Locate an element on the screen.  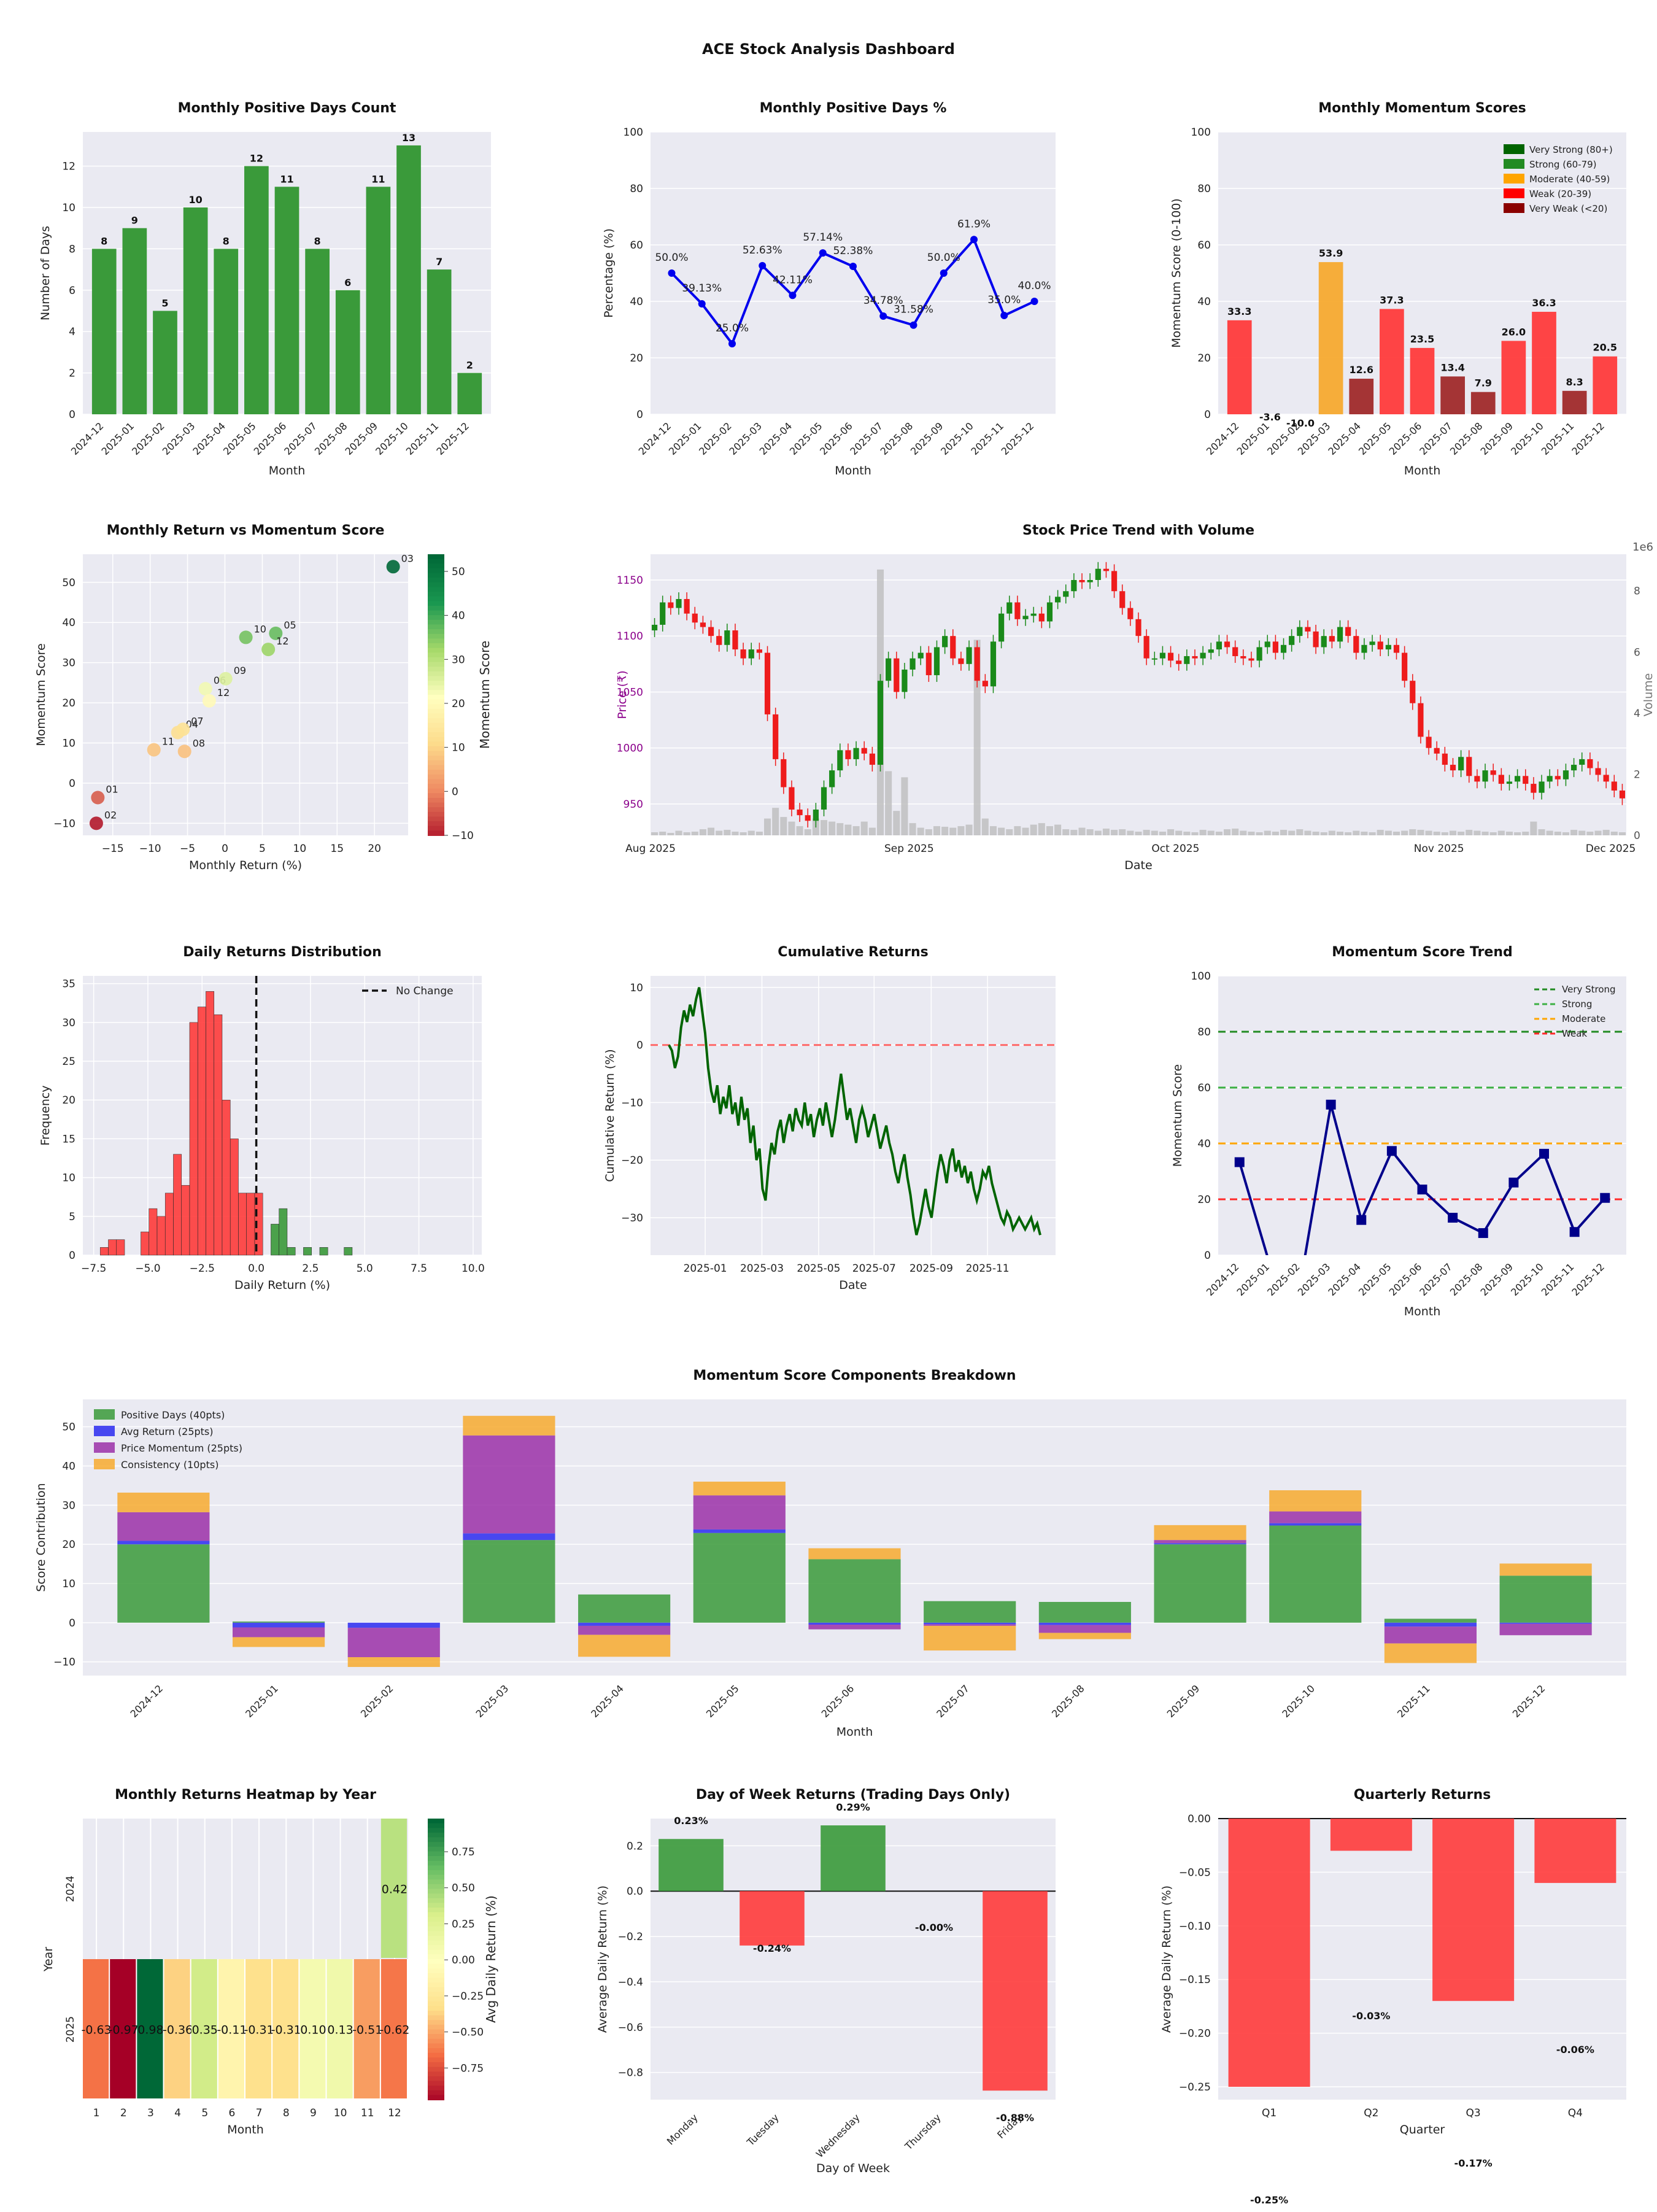
cum-xlabel: Date is located at coordinates (853, 1285).